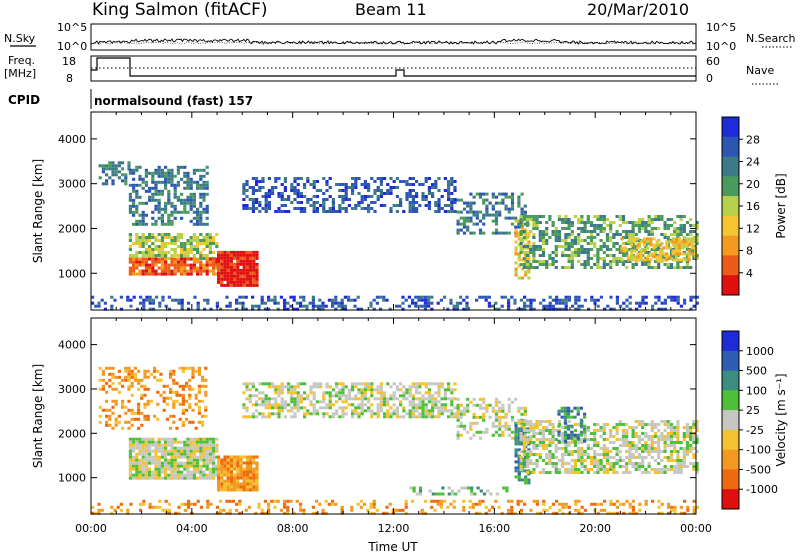 The width and height of the screenshot is (800, 554). Describe the element at coordinates (38, 211) in the screenshot. I see `power-y-axis-label: Slant Range [km]` at that location.